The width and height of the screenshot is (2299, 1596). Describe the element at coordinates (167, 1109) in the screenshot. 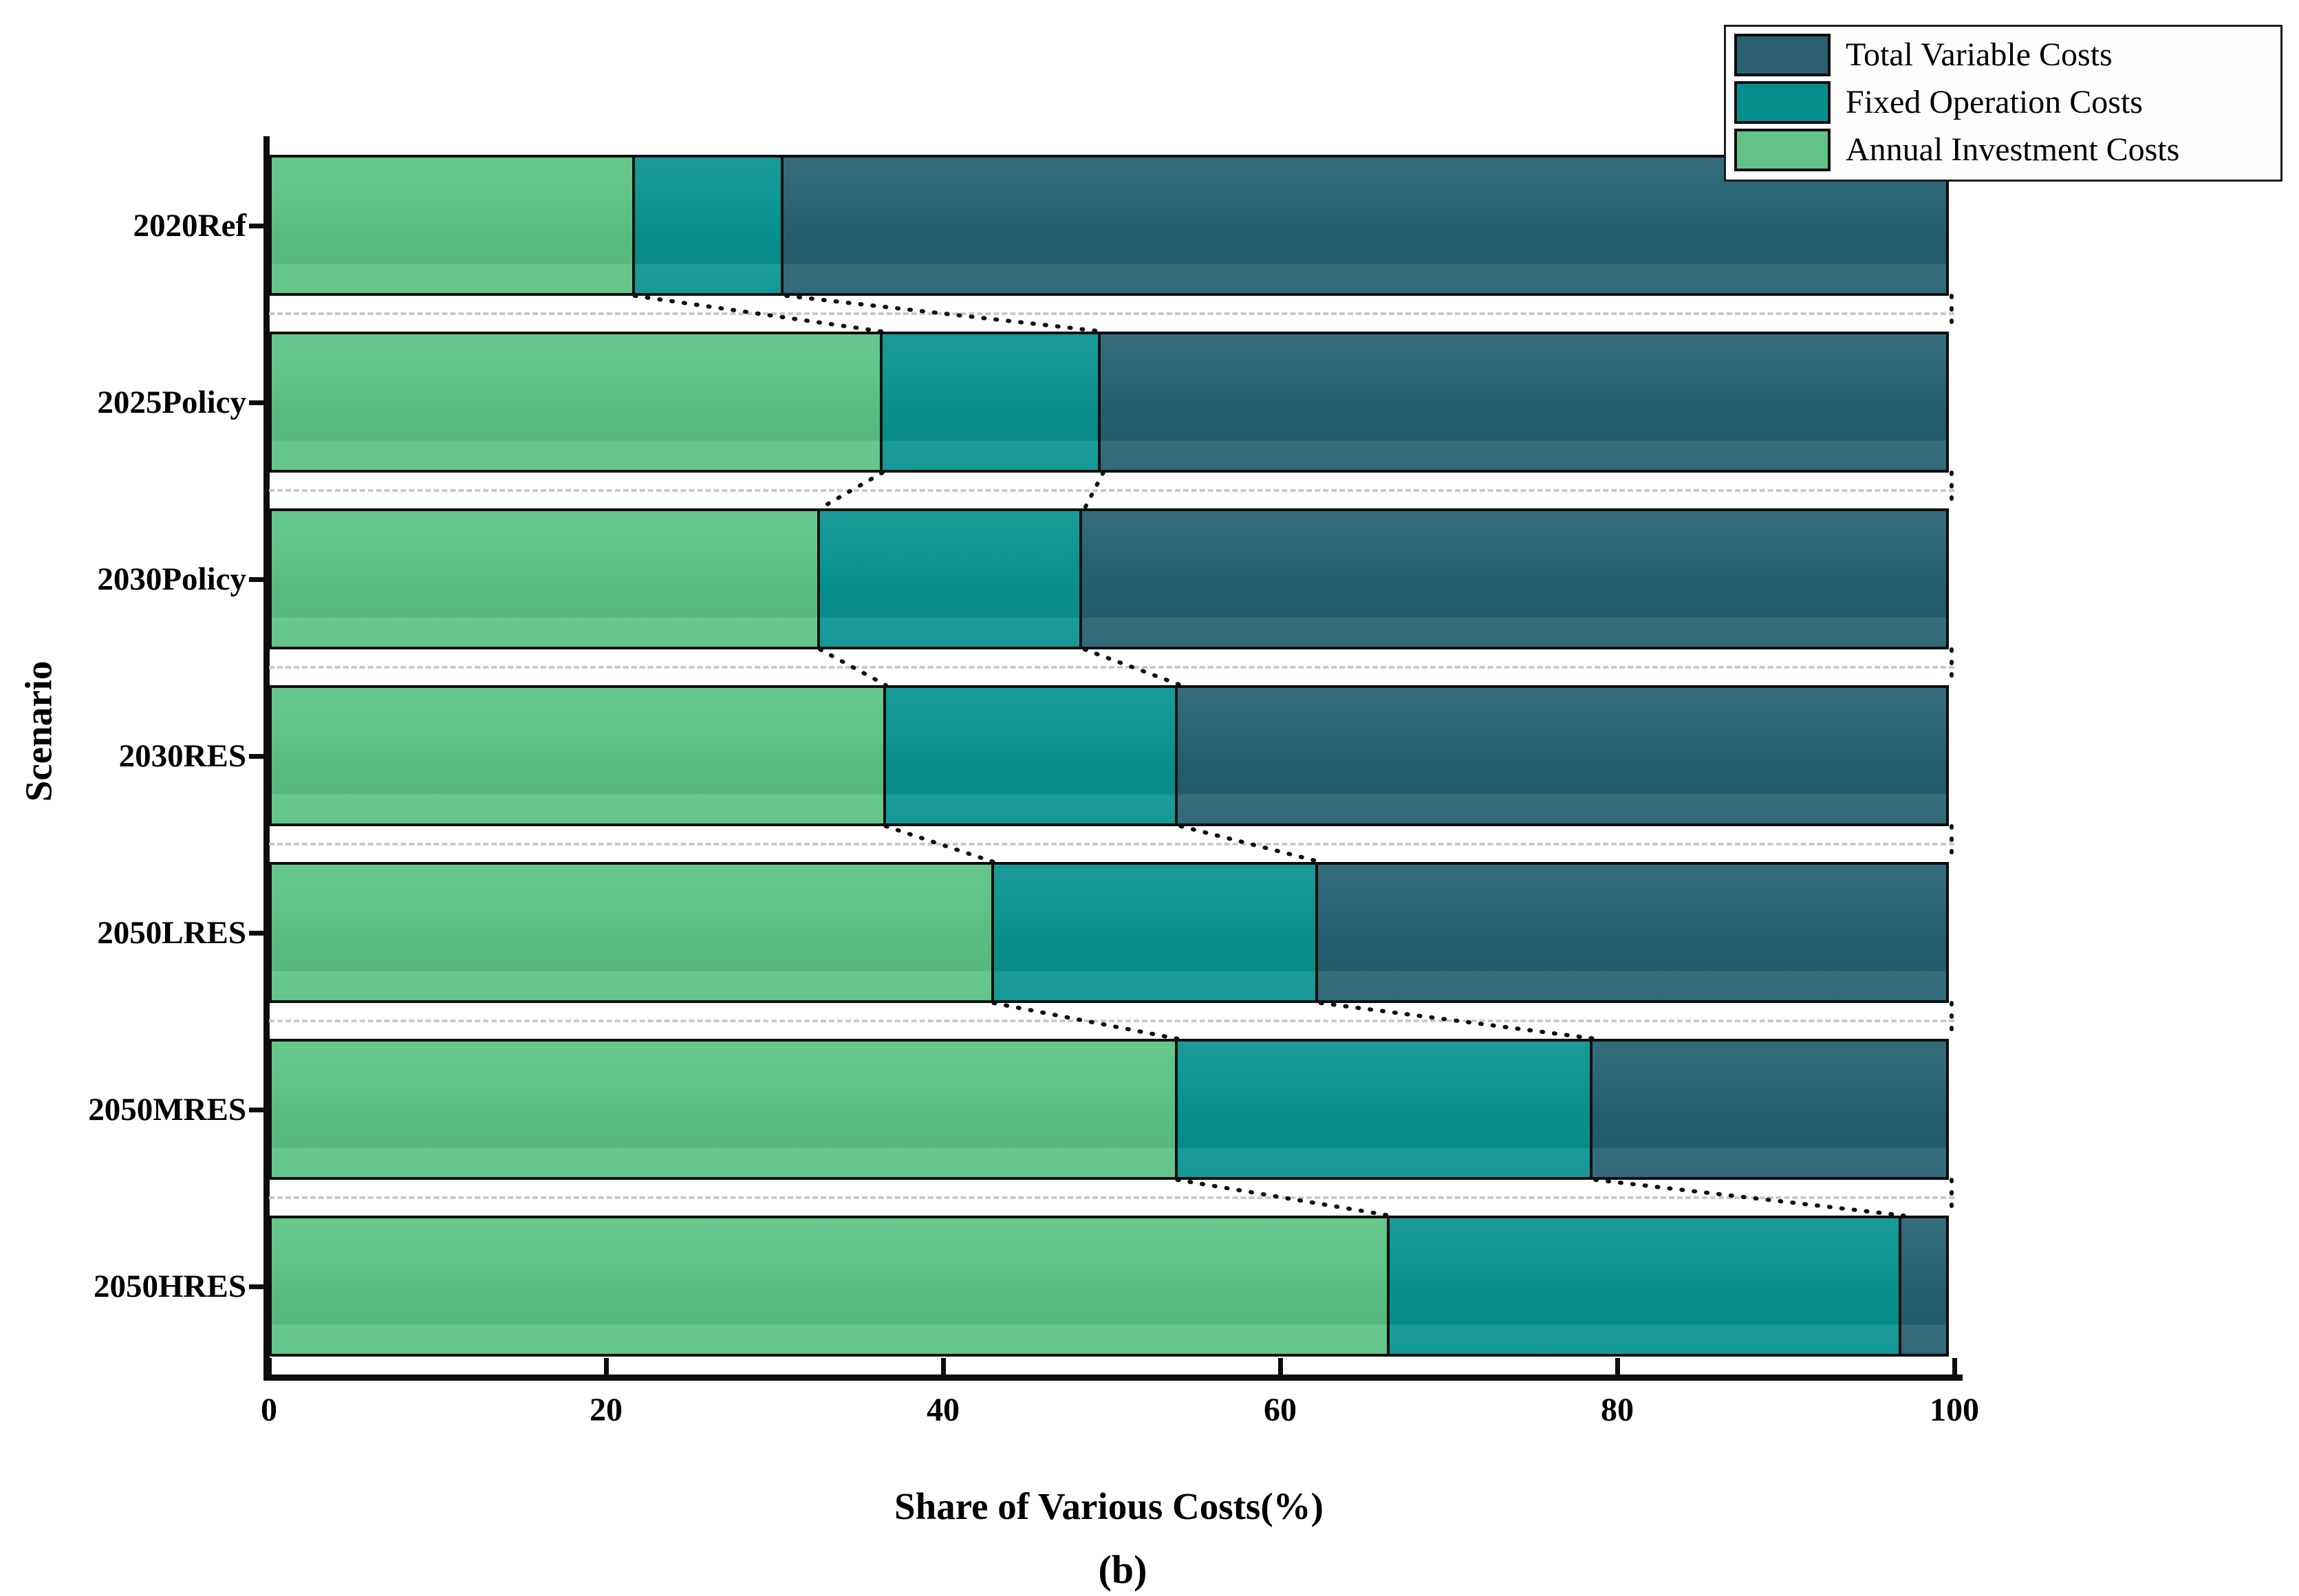

I see `y-tick-label-2050mres: 2050MRES` at that location.